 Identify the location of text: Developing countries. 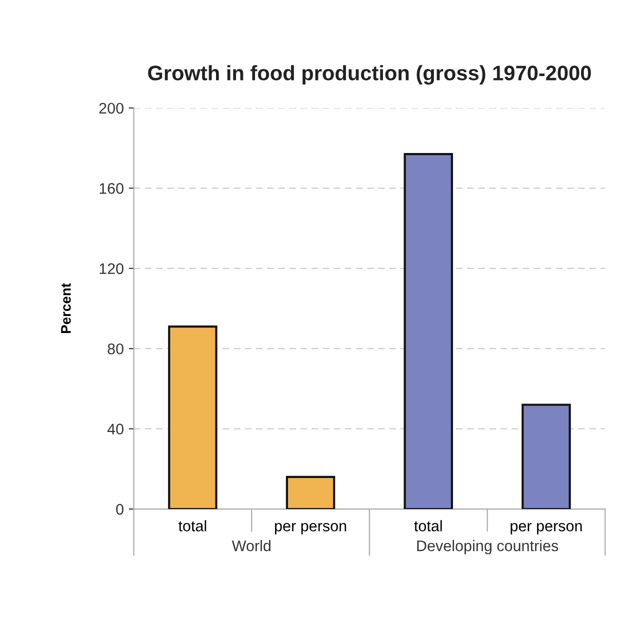
(487, 547).